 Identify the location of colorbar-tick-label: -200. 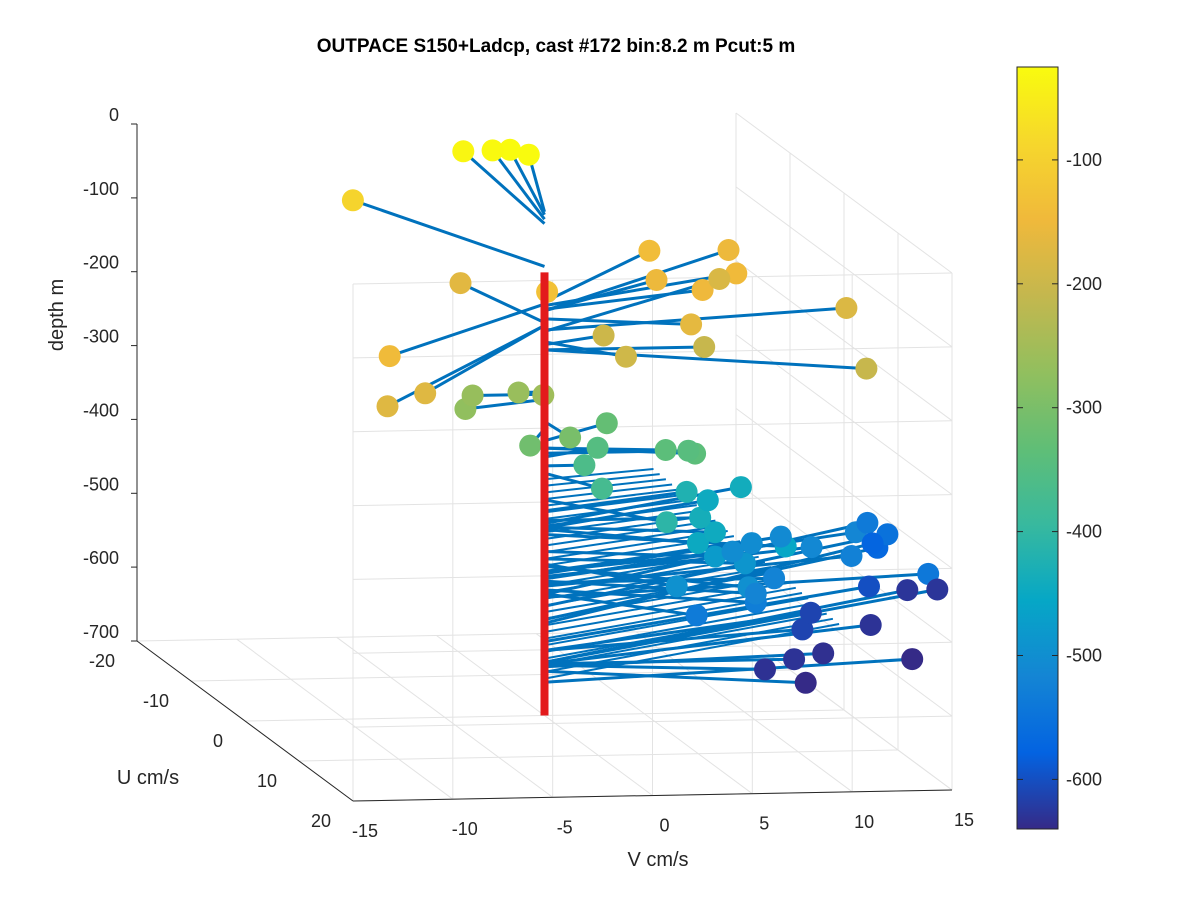
(1084, 284).